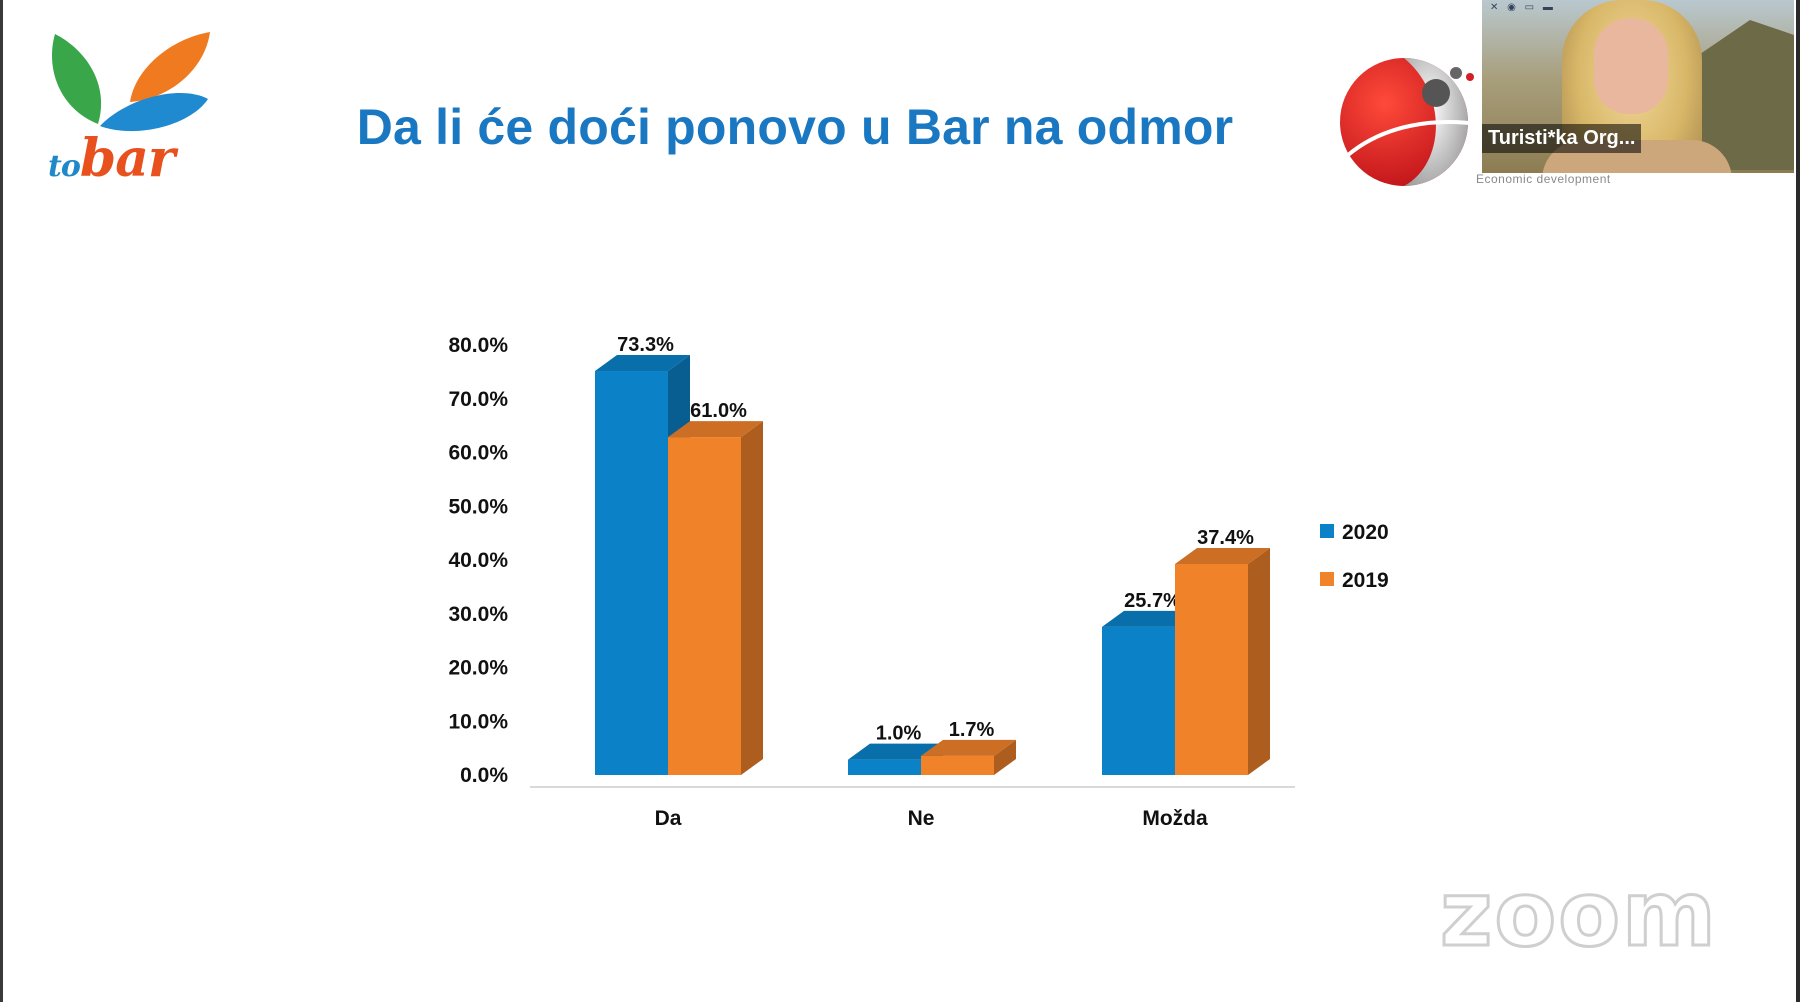 Image resolution: width=1800 pixels, height=1002 pixels. I want to click on y-tick-label: 20.0%, so click(478, 668).